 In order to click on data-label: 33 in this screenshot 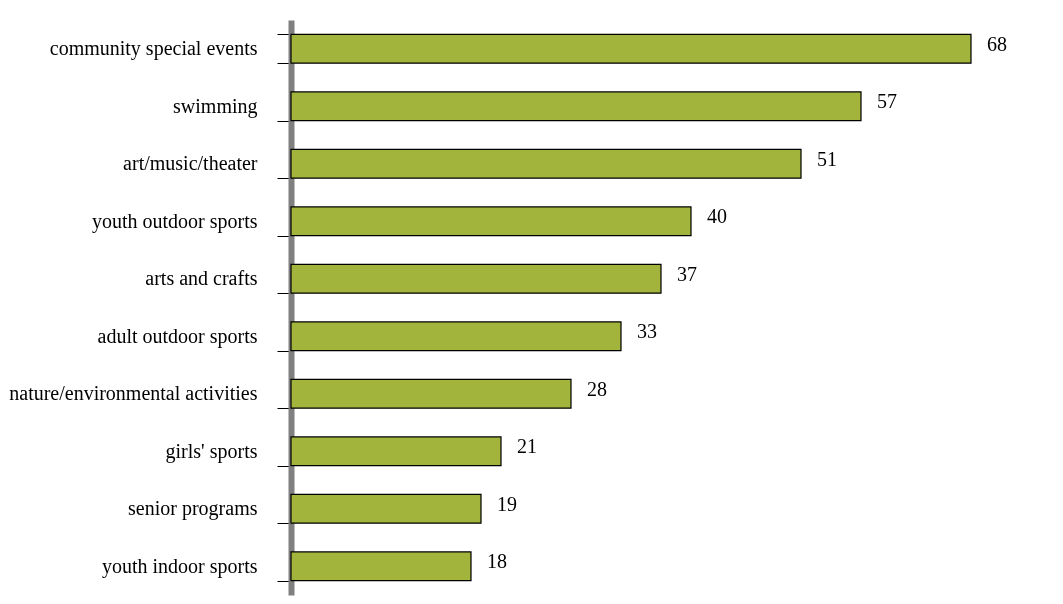, I will do `click(647, 331)`.